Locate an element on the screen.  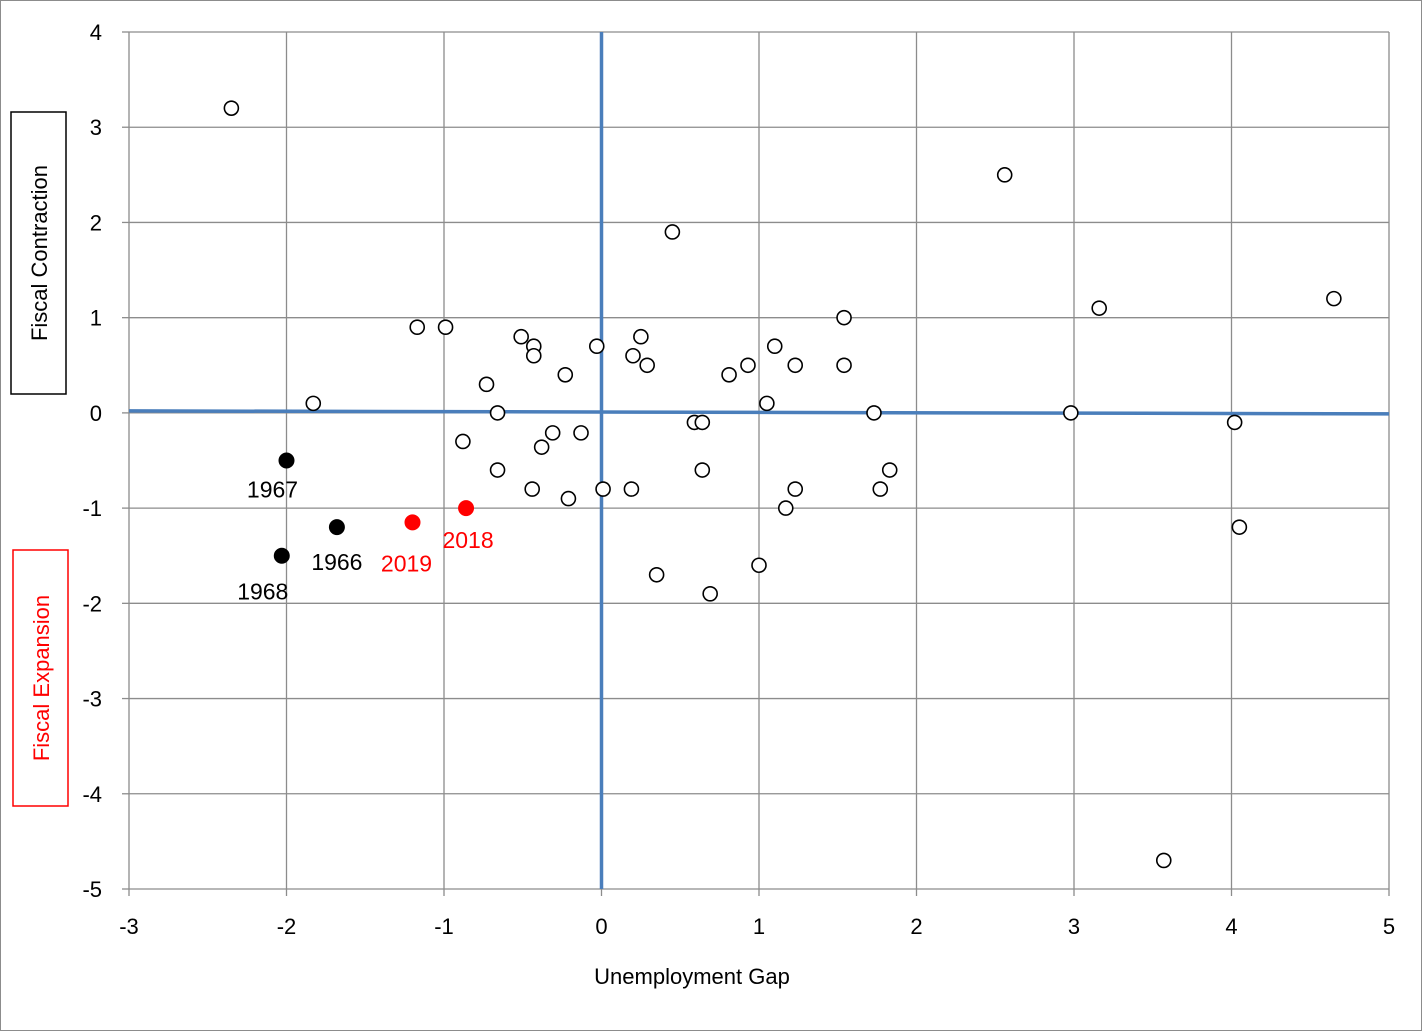
fiscal-contraction-box: Fiscal Contraction is located at coordinates (38, 253).